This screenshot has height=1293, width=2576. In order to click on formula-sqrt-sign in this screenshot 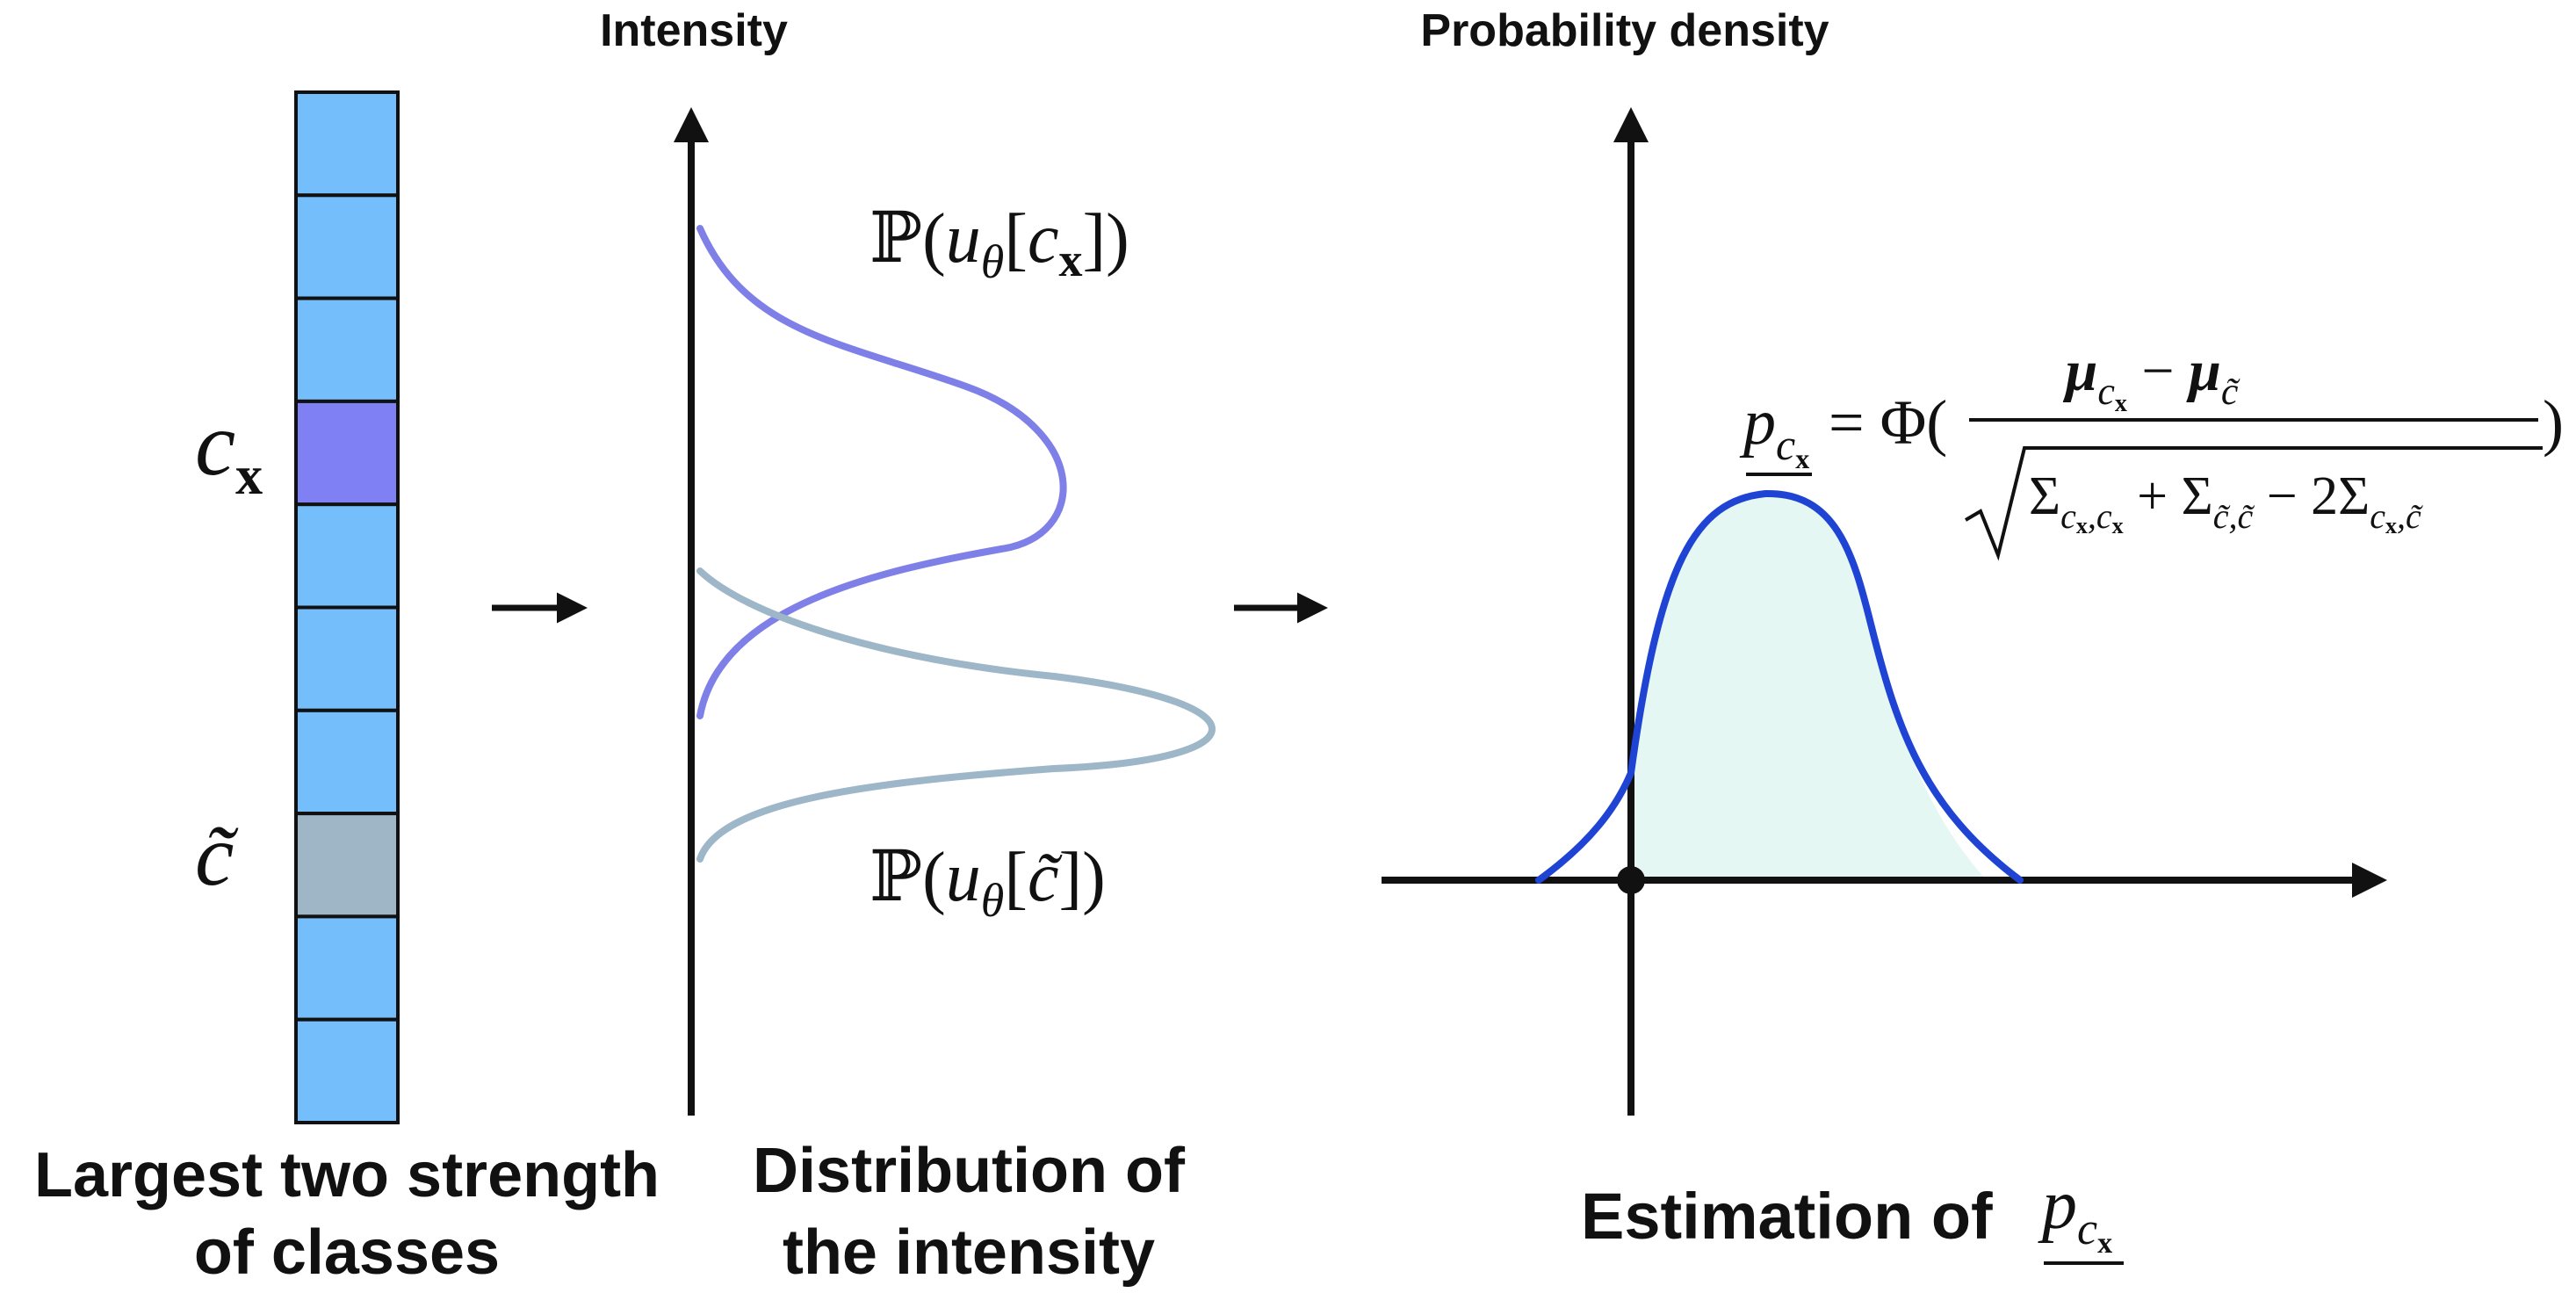, I will do `click(2253, 504)`.